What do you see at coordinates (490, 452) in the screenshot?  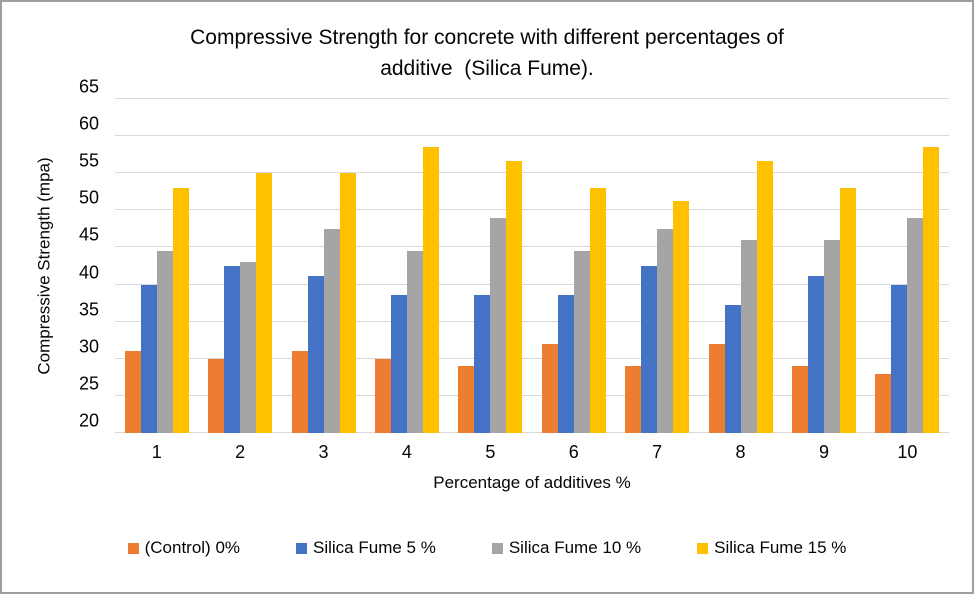 I see `x-tick-label-5: 5` at bounding box center [490, 452].